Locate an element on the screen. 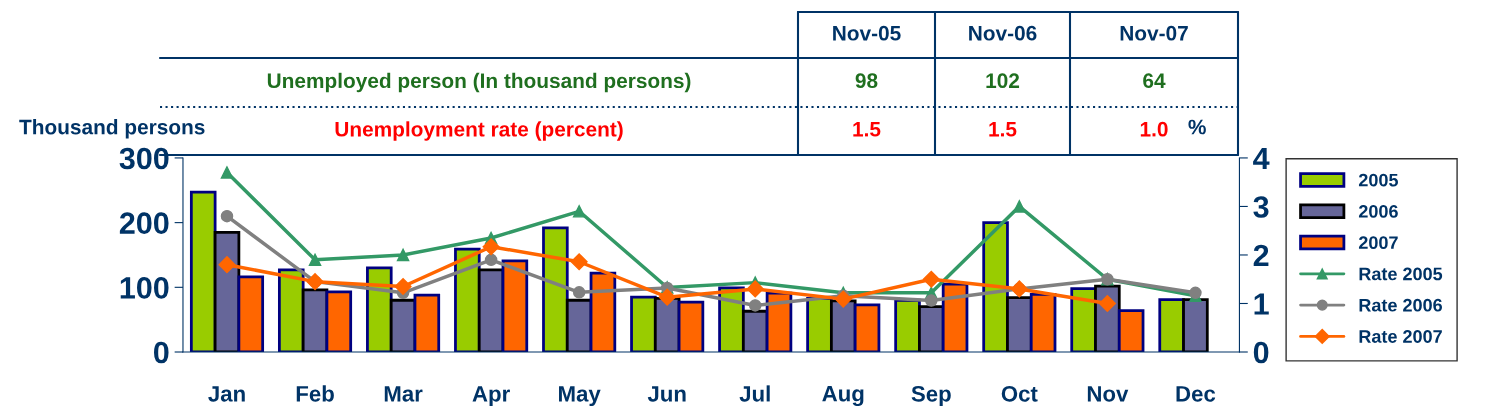  x-tick-label: Aug is located at coordinates (843, 396).